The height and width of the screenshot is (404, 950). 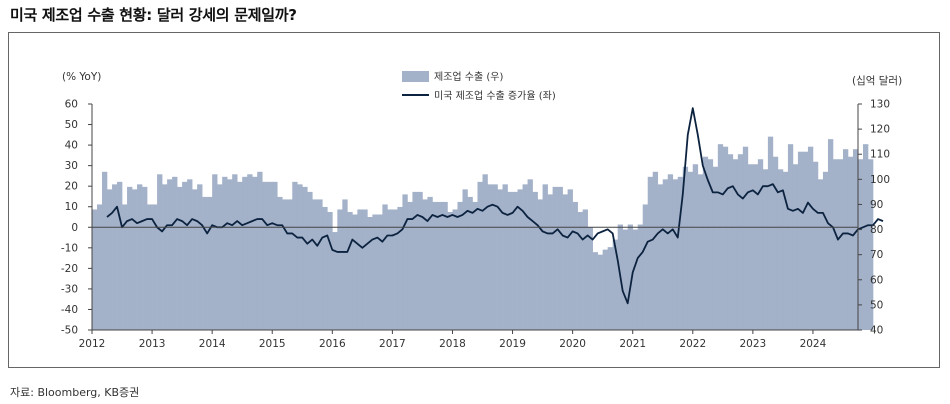 I want to click on x-tick-label: 2021, so click(x=632, y=344).